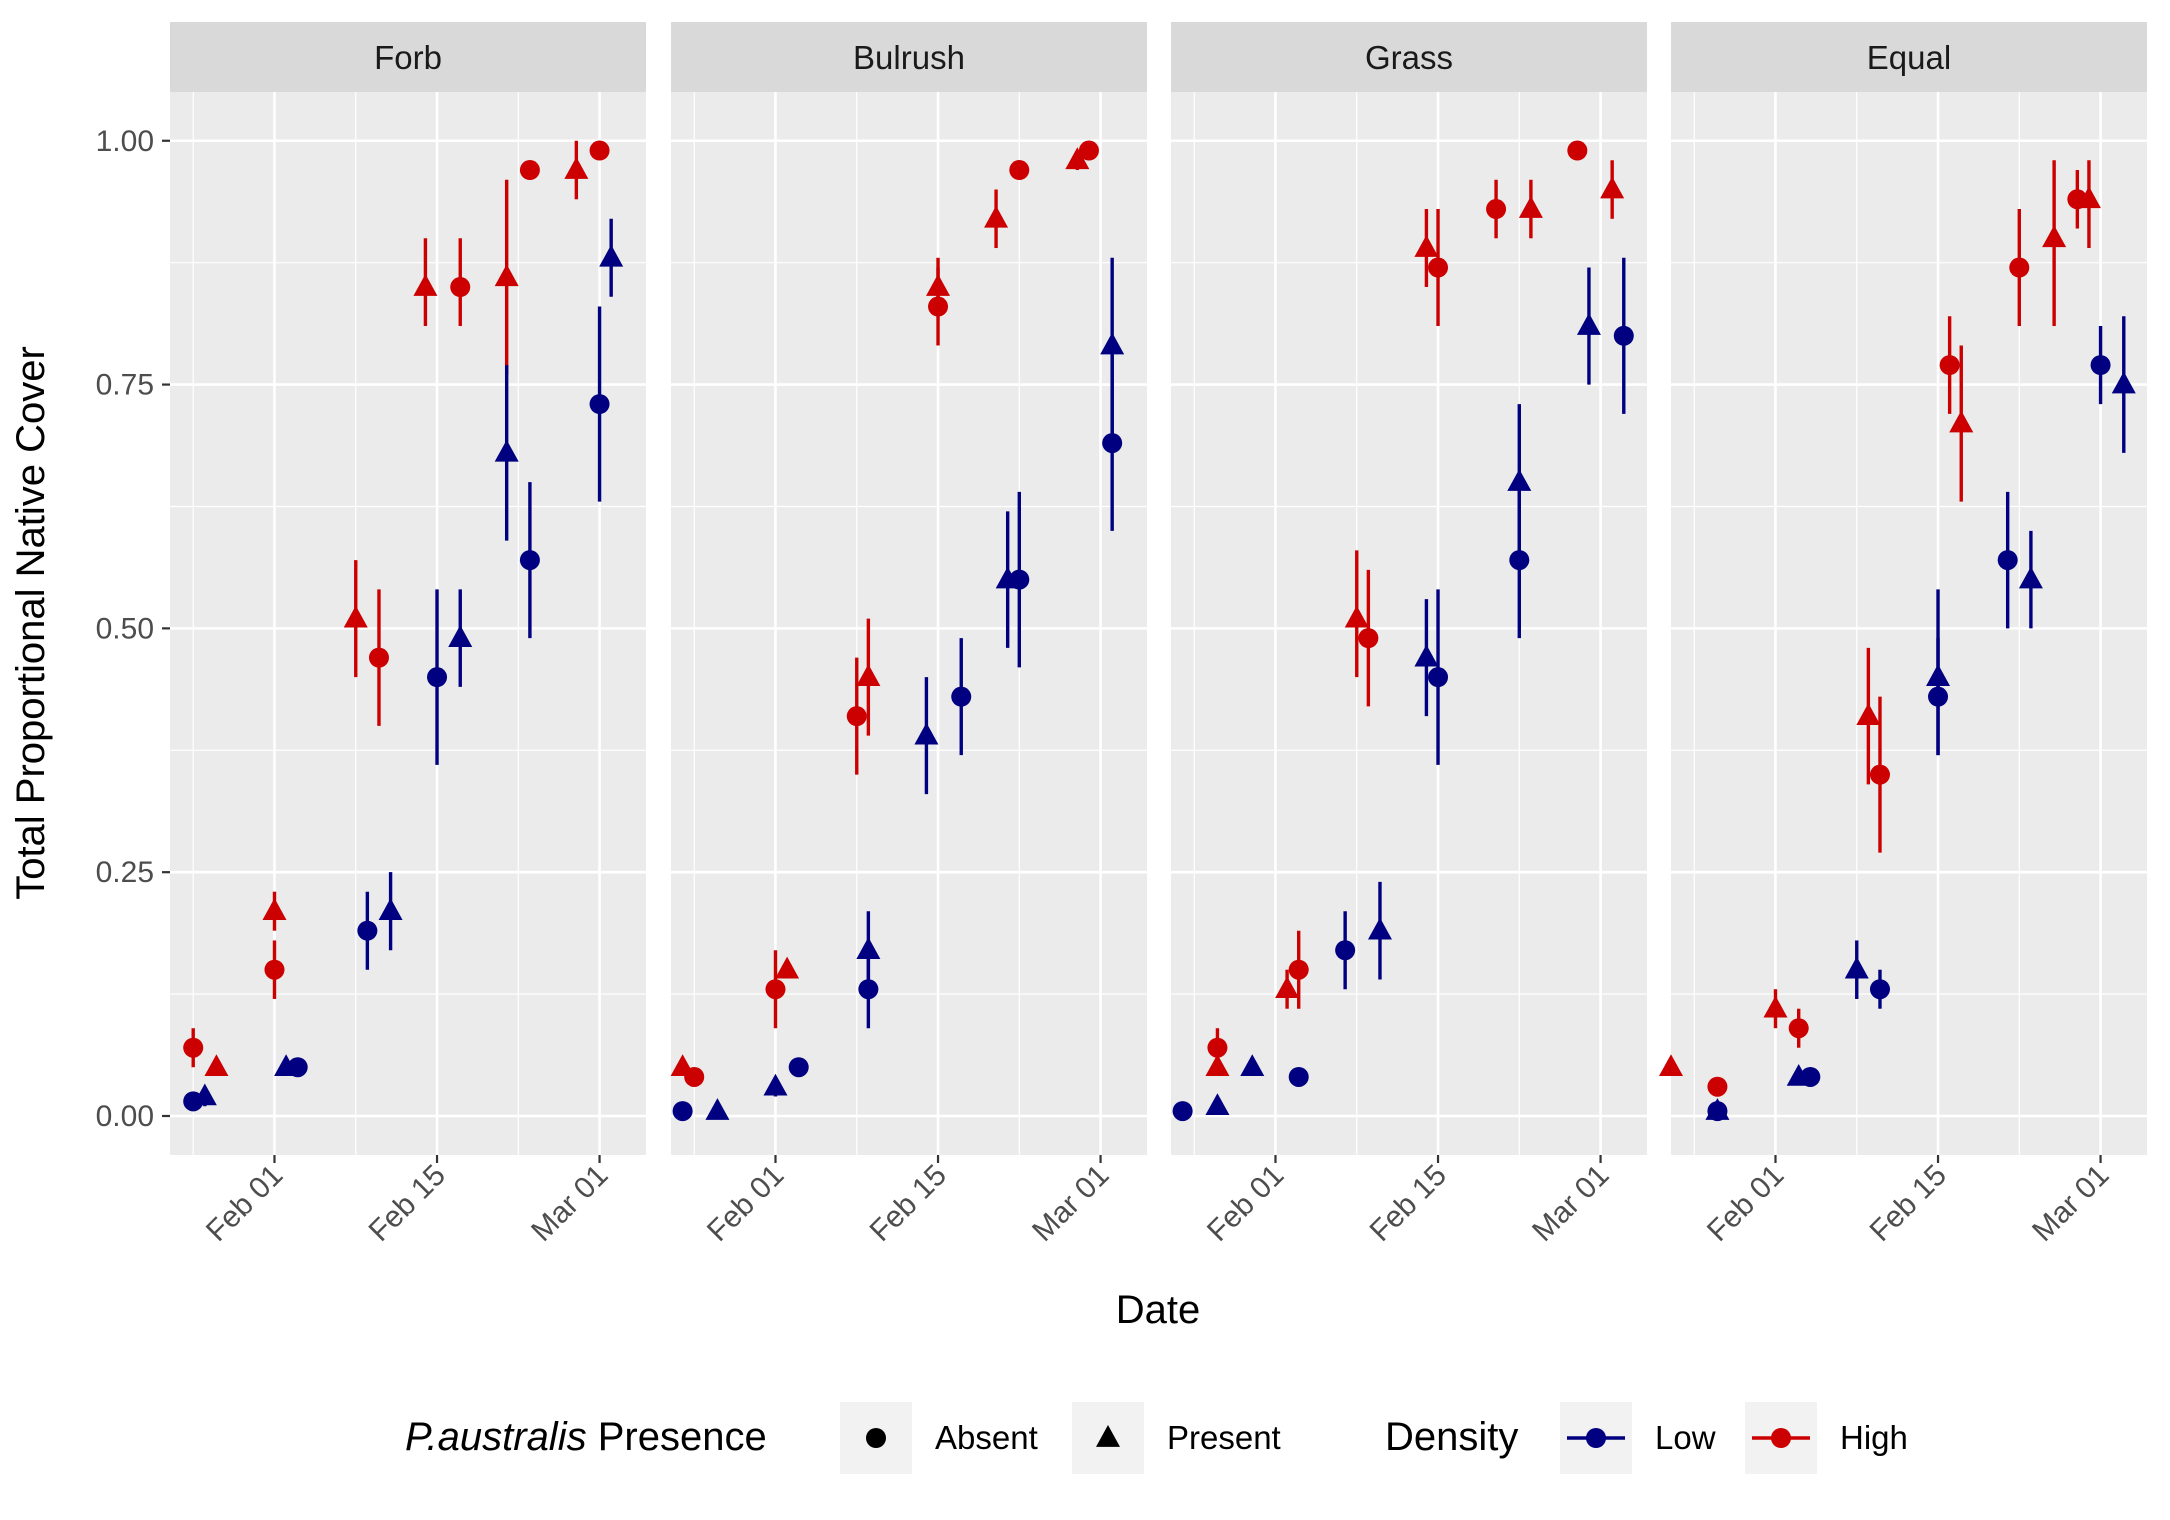 This screenshot has height=1520, width=2170. I want to click on y-axis: 0.00 0.25 0.50 0.75 1.00, so click(133, 629).